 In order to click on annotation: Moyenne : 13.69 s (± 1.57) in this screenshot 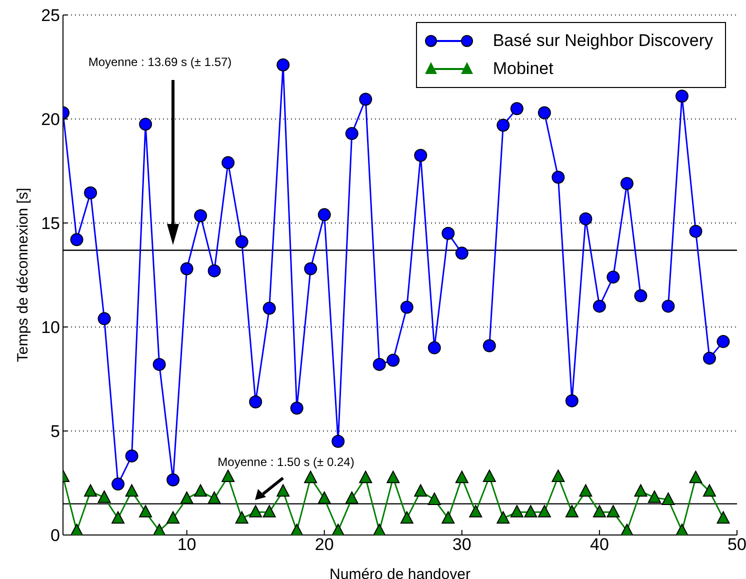, I will do `click(160, 62)`.